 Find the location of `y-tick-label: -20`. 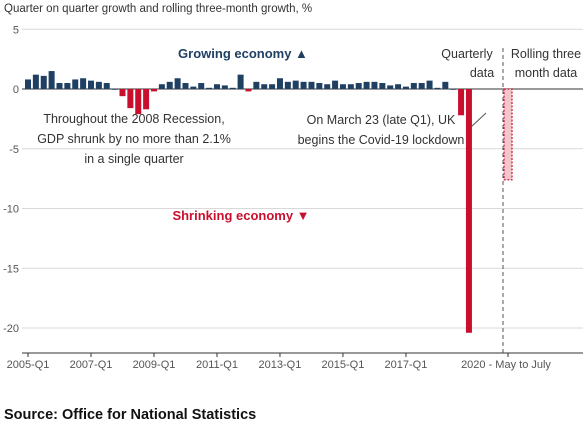

y-tick-label: -20 is located at coordinates (11, 329).